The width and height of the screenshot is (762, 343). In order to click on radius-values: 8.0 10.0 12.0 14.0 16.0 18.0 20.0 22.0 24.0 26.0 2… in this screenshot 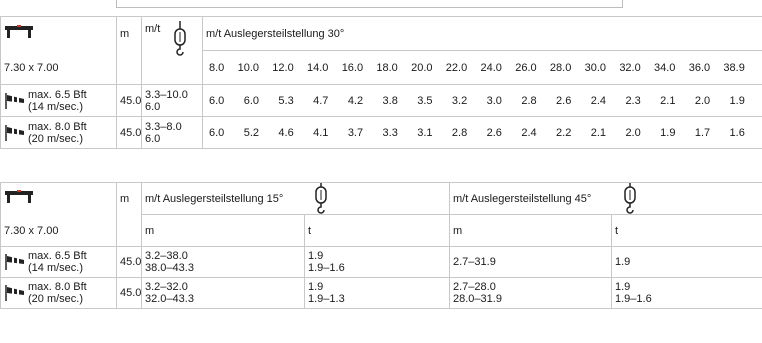, I will do `click(482, 68)`.